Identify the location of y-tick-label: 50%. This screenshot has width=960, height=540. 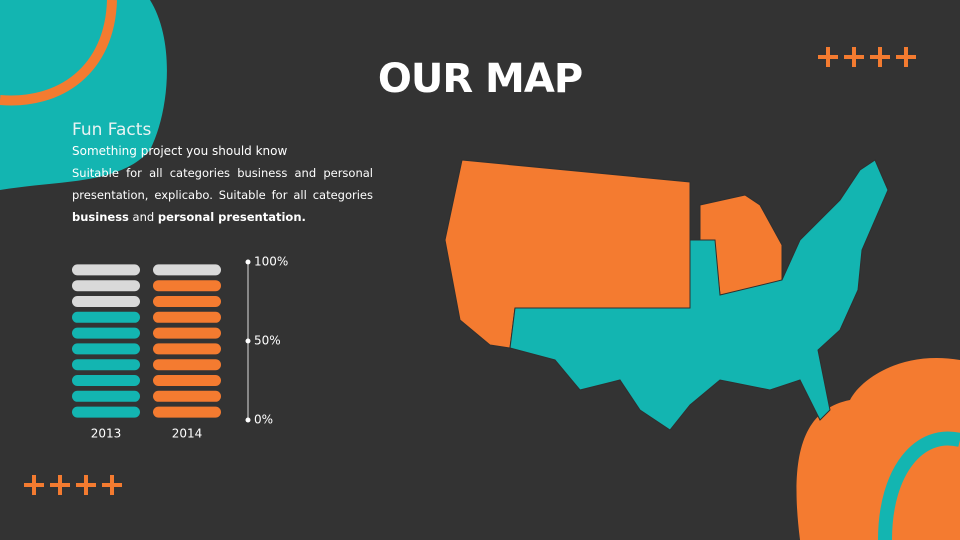
(267, 341).